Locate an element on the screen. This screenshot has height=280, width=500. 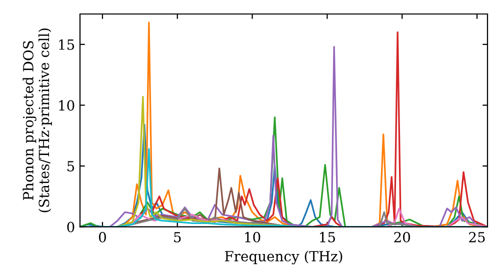
x-tick-label: 0 is located at coordinates (102, 237).